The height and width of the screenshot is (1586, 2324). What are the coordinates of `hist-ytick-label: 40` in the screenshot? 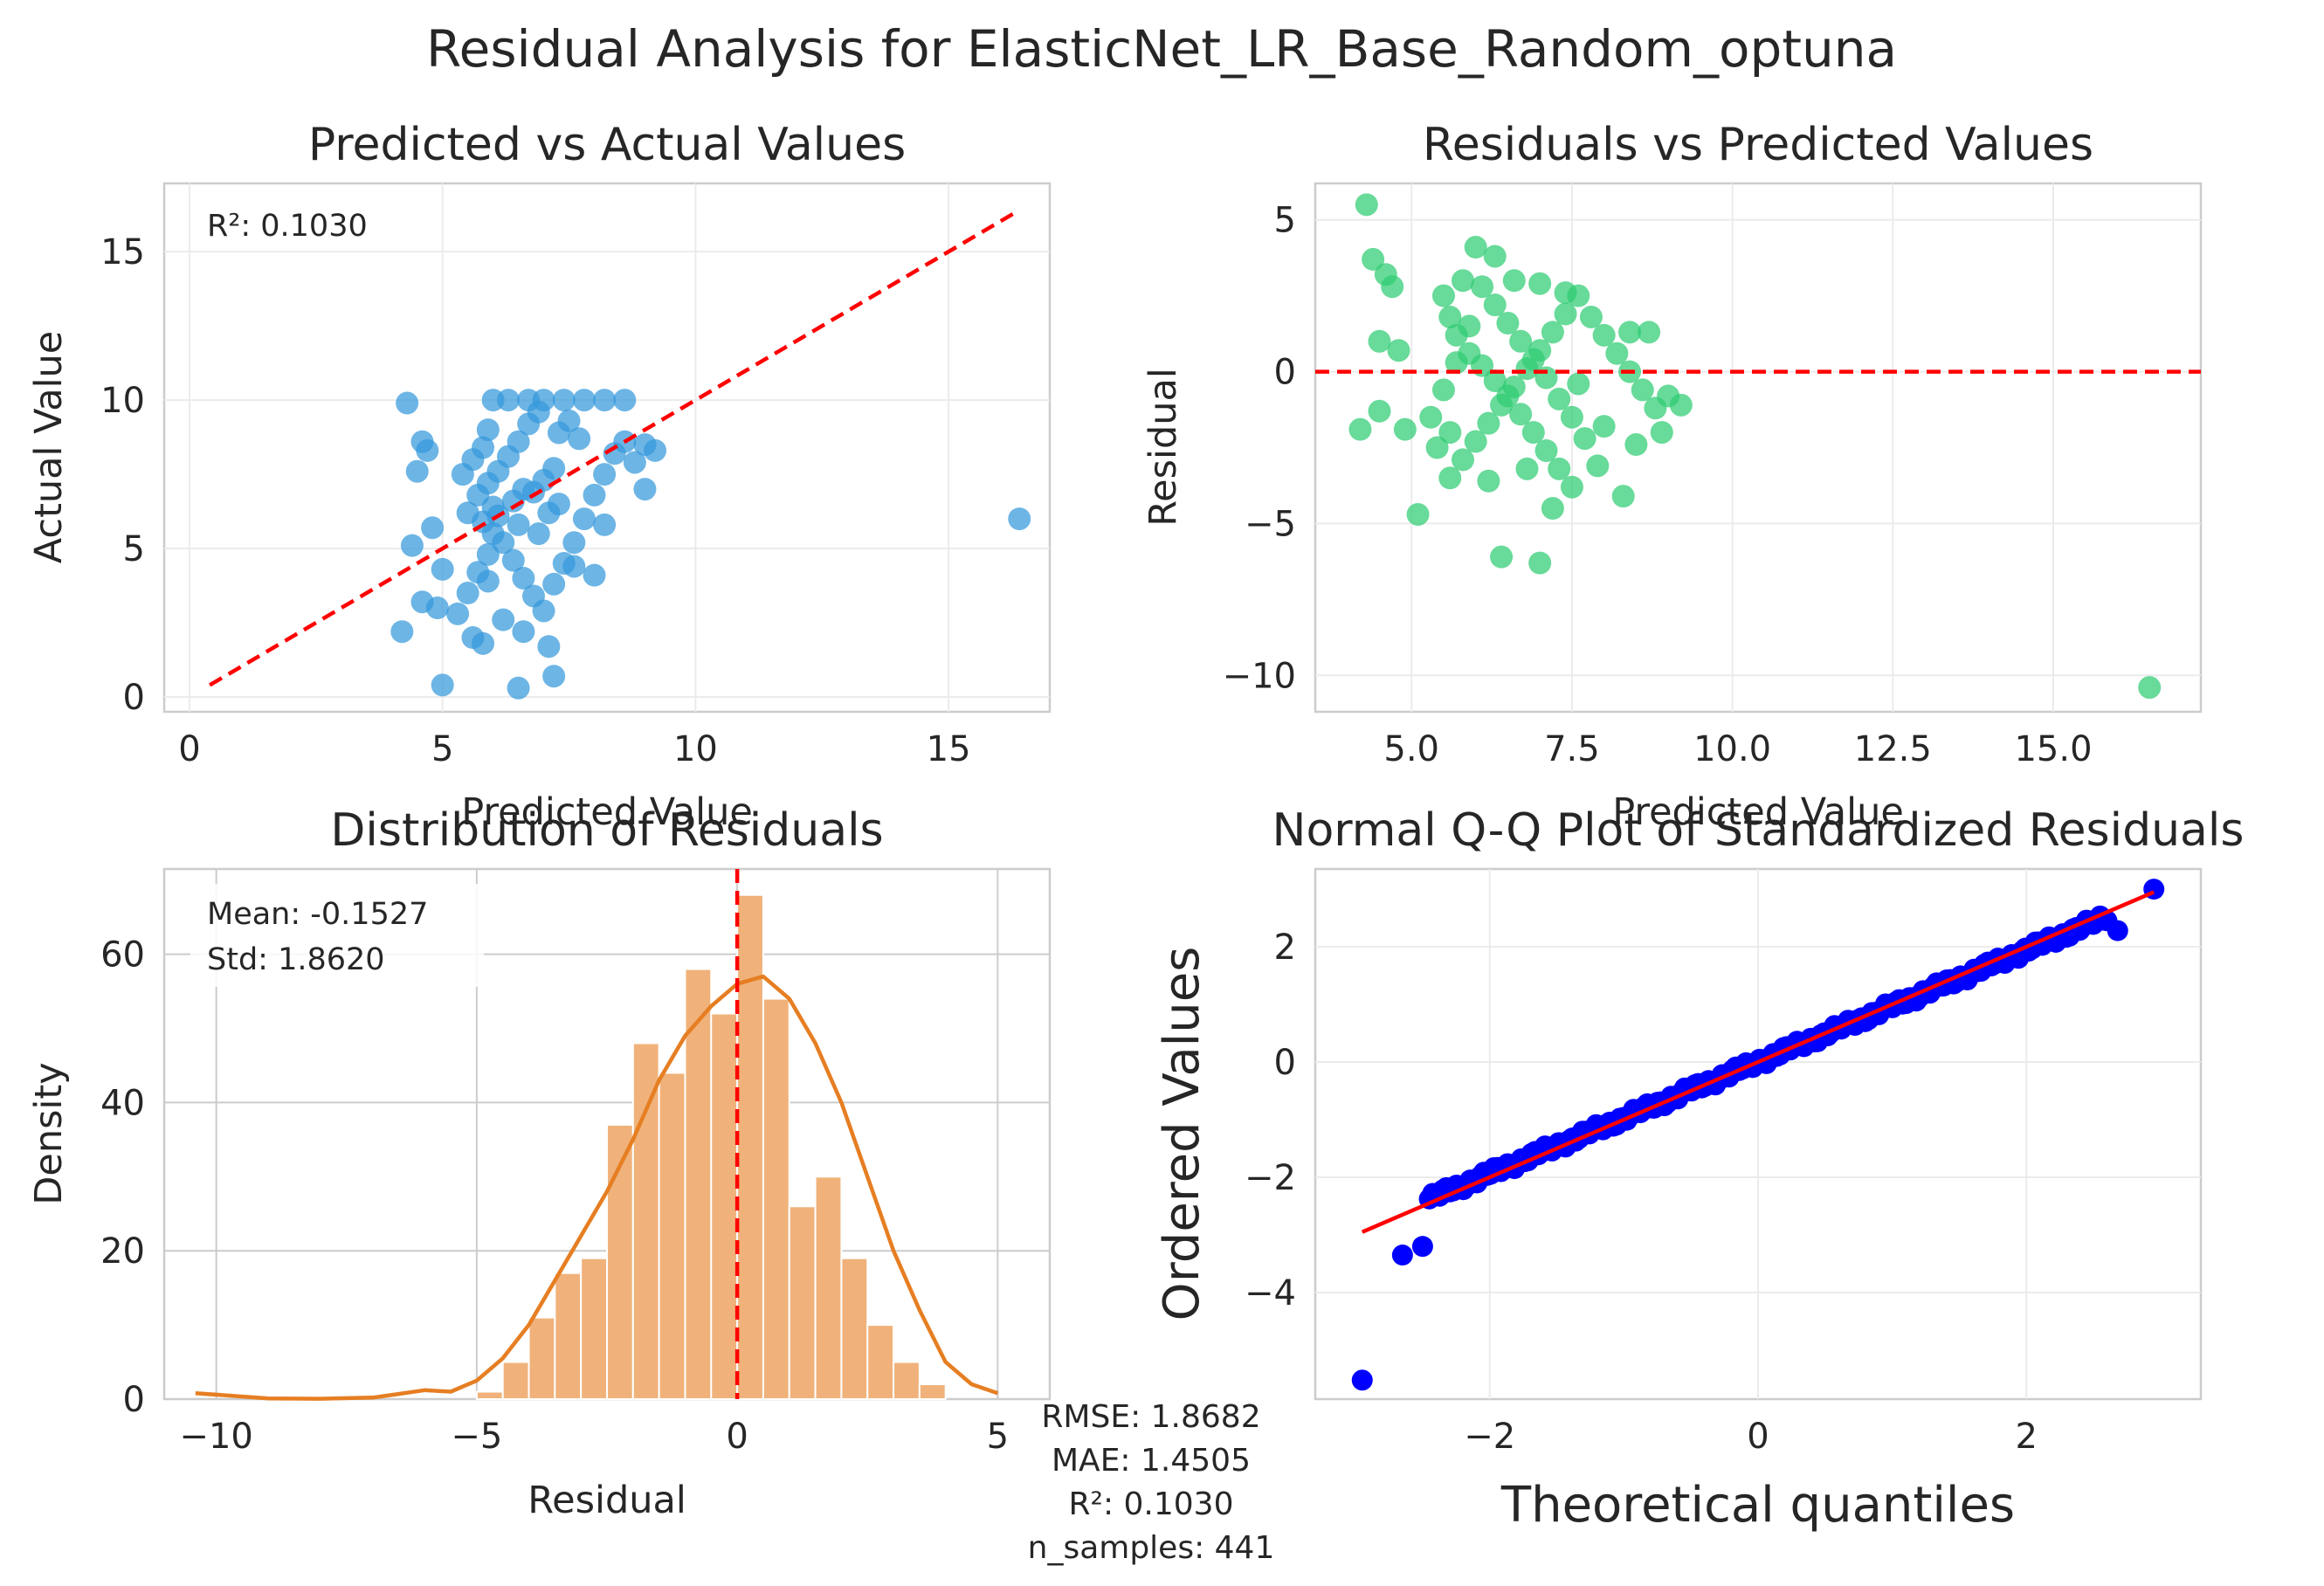 It's located at (122, 1103).